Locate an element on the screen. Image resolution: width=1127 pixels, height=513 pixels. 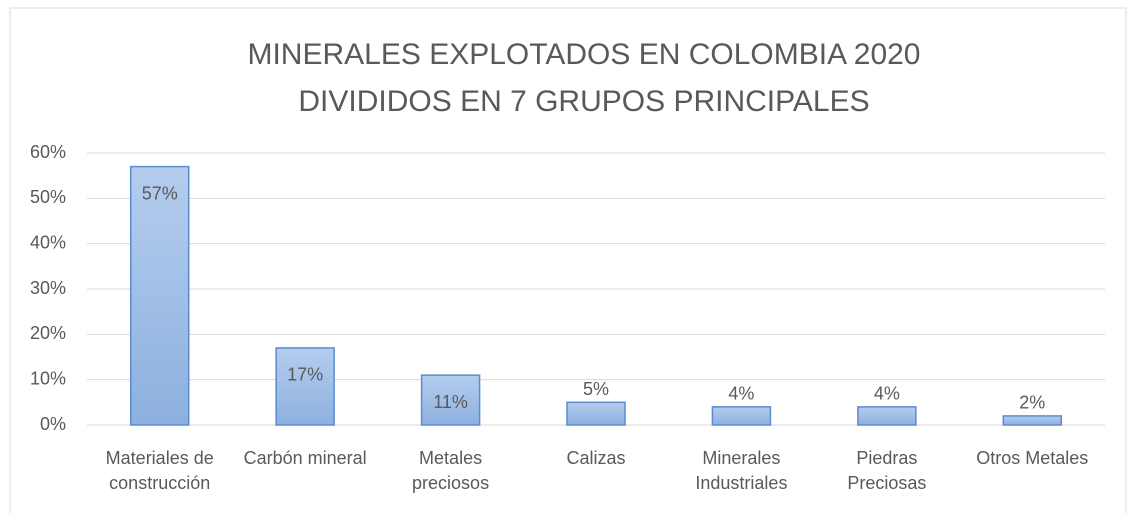
data-label: 2% is located at coordinates (1032, 403).